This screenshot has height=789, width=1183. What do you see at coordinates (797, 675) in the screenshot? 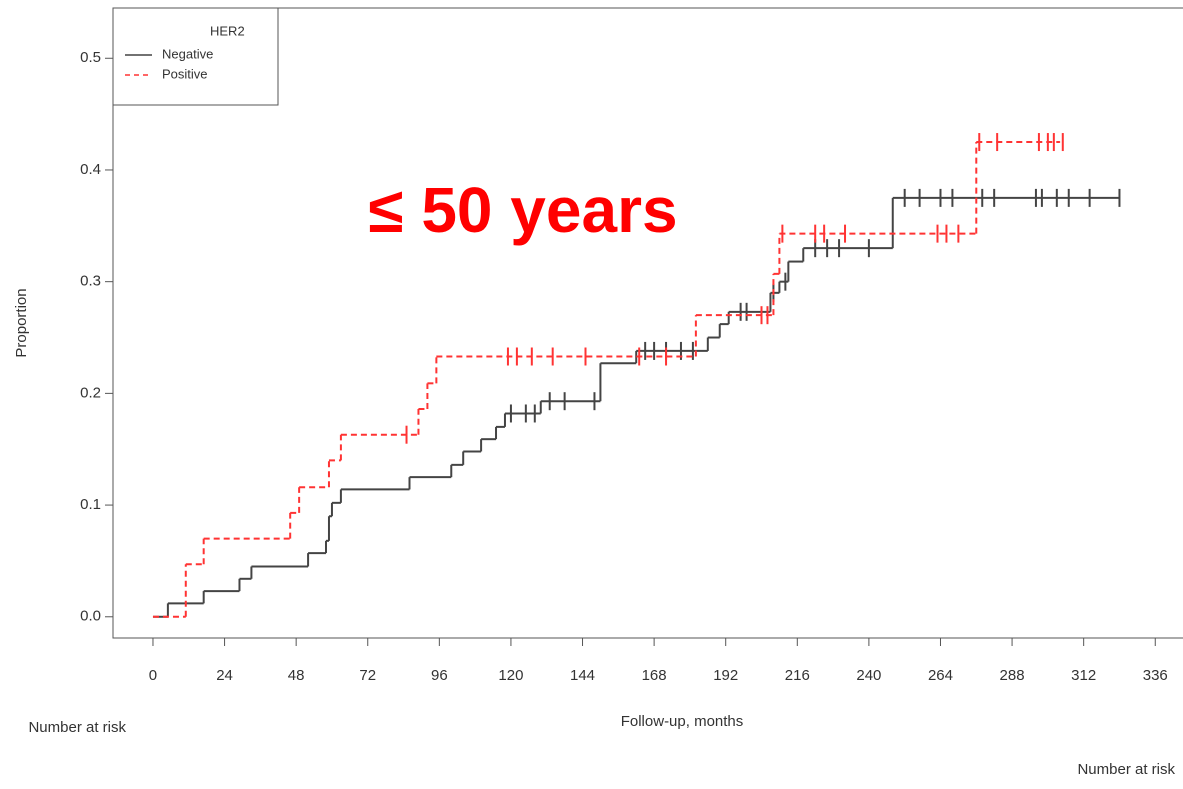
I see `x-tick-label: 216` at bounding box center [797, 675].